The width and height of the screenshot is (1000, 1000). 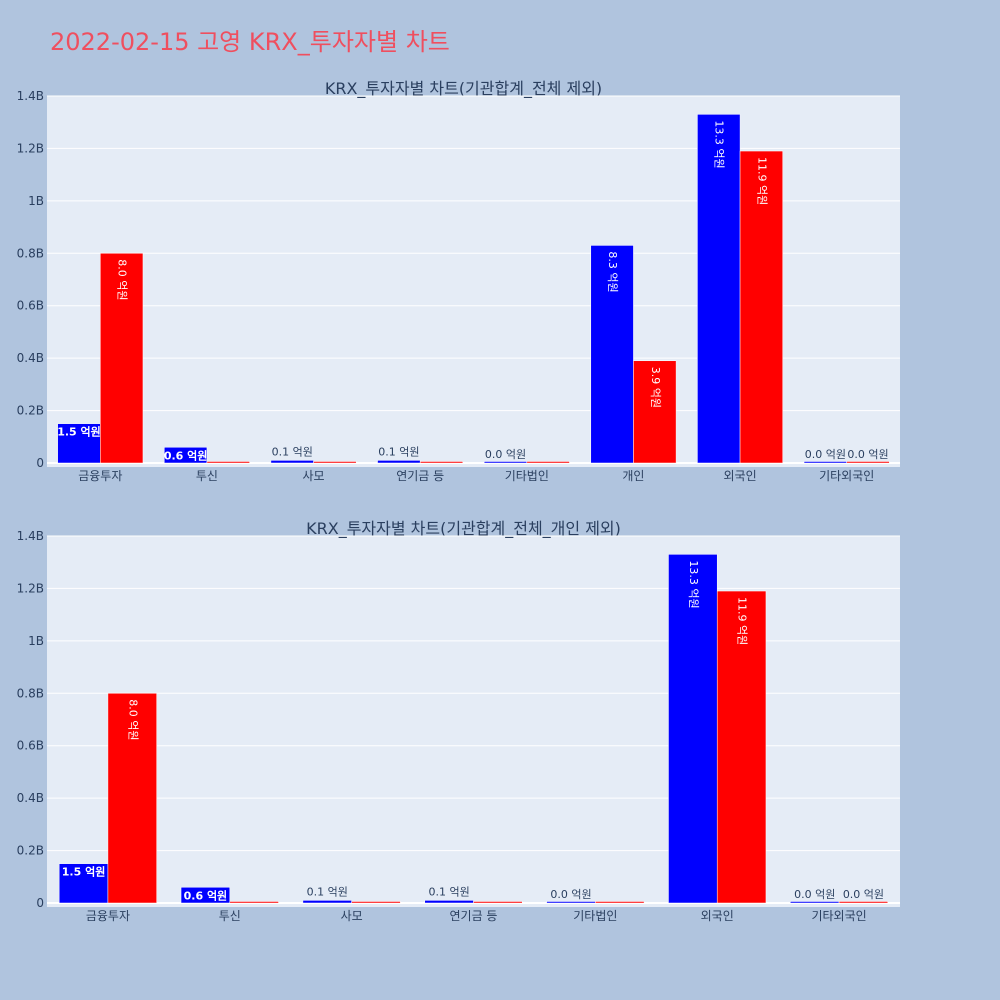 I want to click on data-label: 3.9 억원, so click(x=655, y=387).